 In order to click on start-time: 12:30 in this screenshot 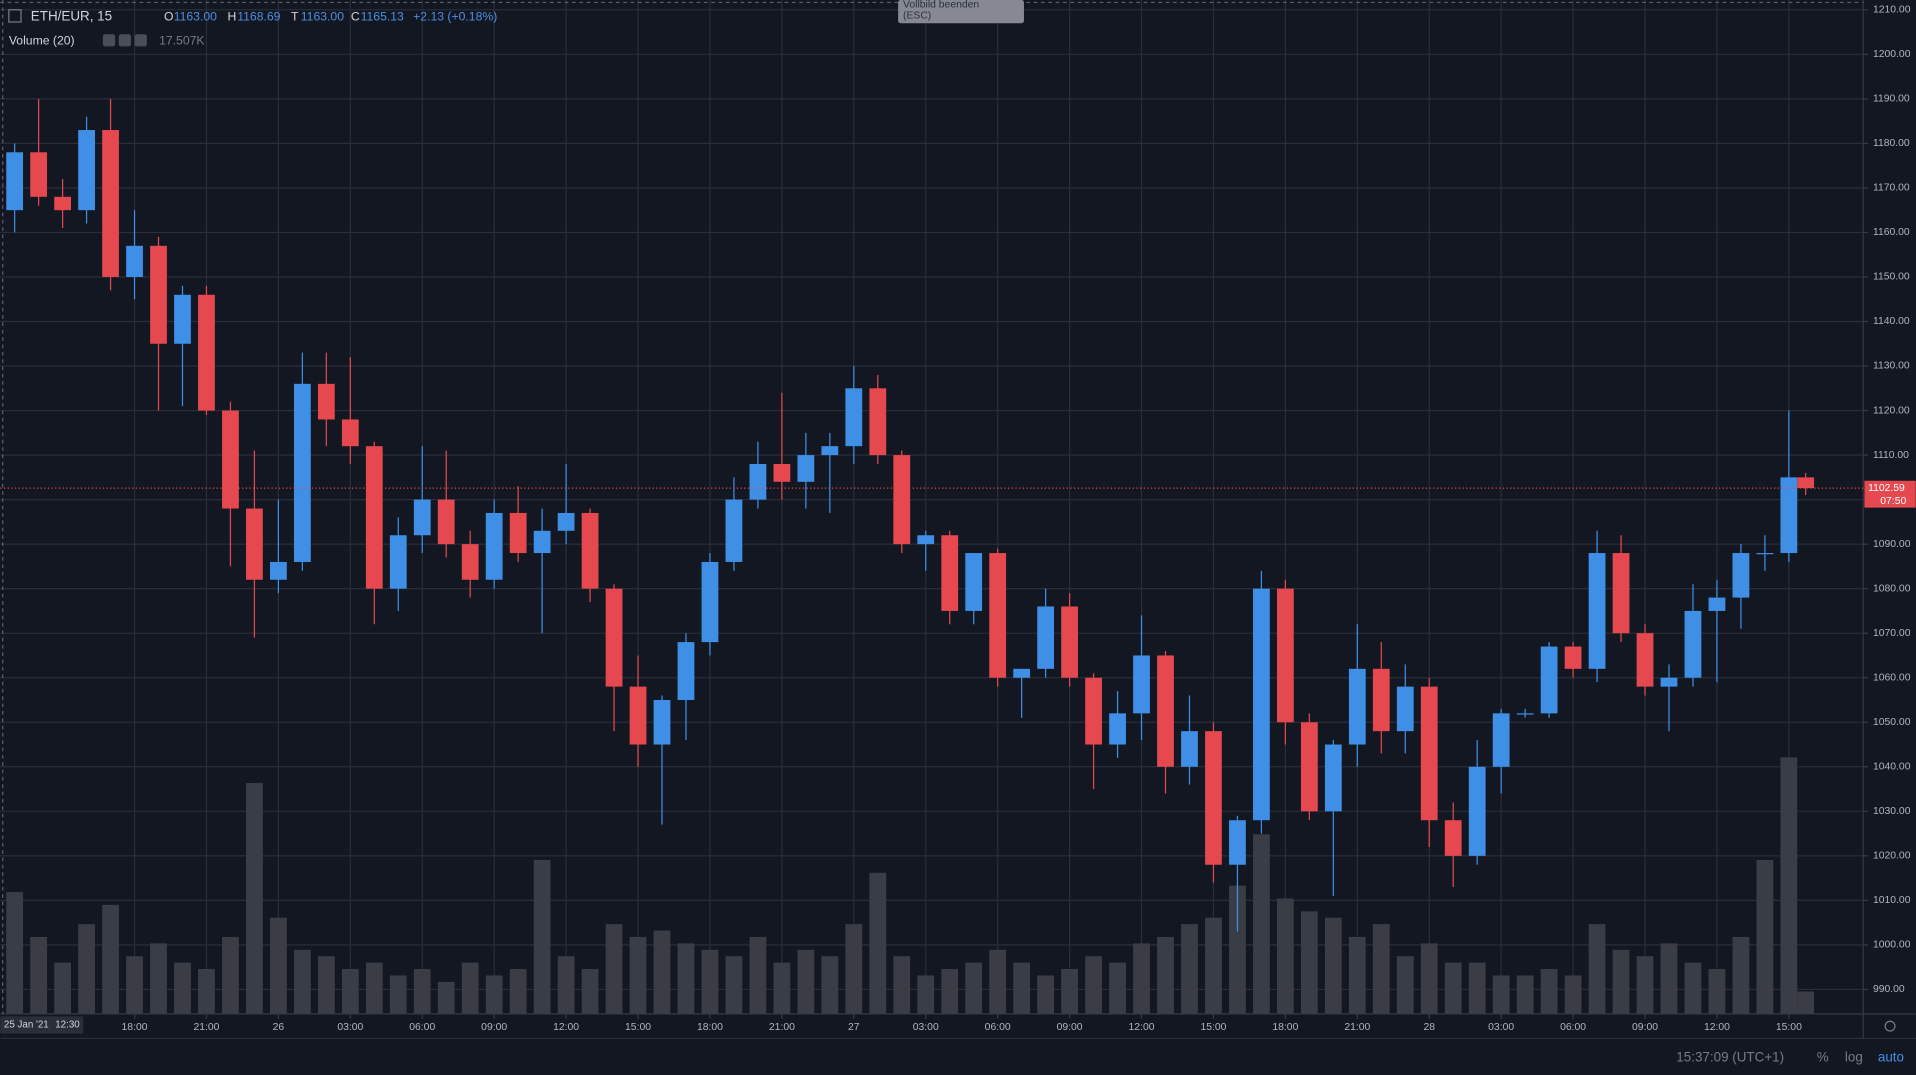, I will do `click(67, 1024)`.